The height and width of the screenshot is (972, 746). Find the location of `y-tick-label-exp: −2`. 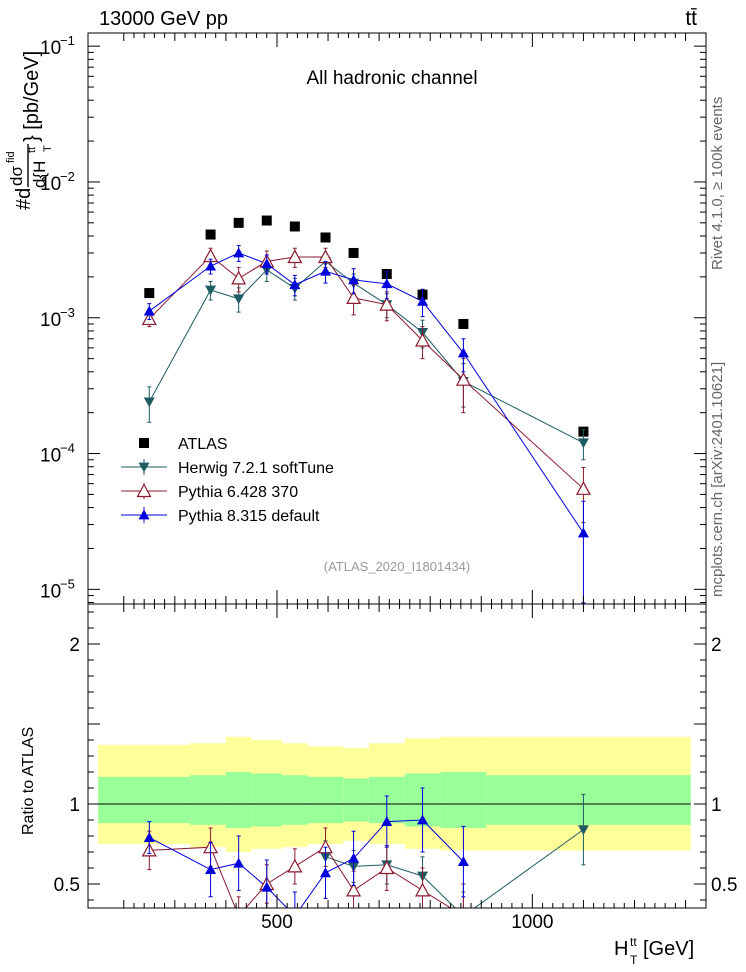

y-tick-label-exp: −2 is located at coordinates (67, 176).